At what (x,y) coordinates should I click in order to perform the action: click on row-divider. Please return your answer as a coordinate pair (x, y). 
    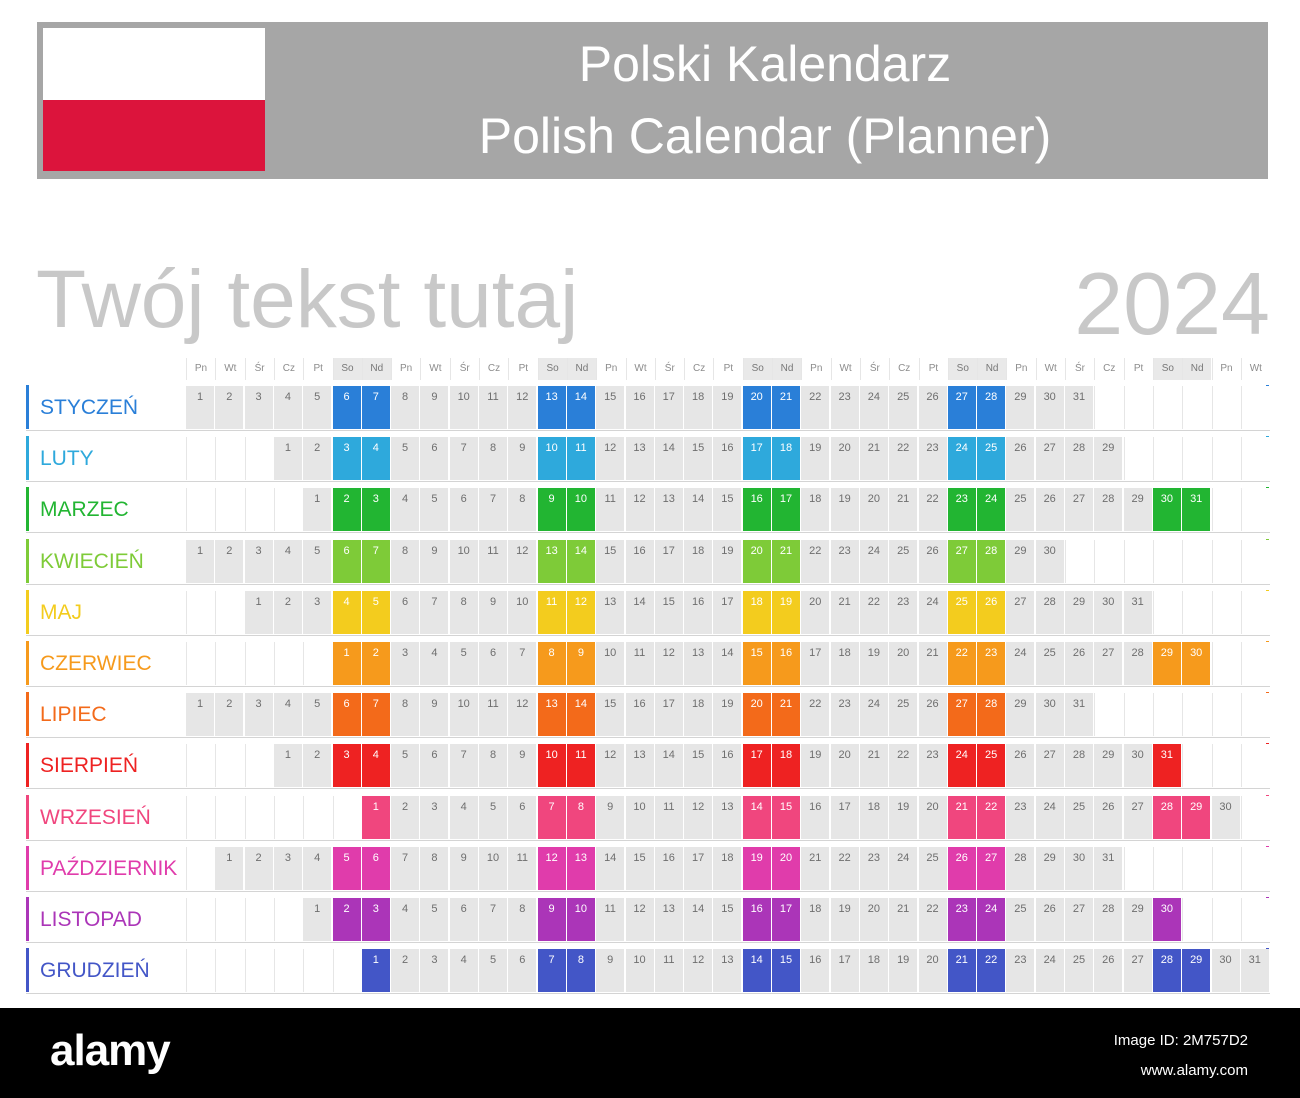
    Looking at the image, I should click on (648, 994).